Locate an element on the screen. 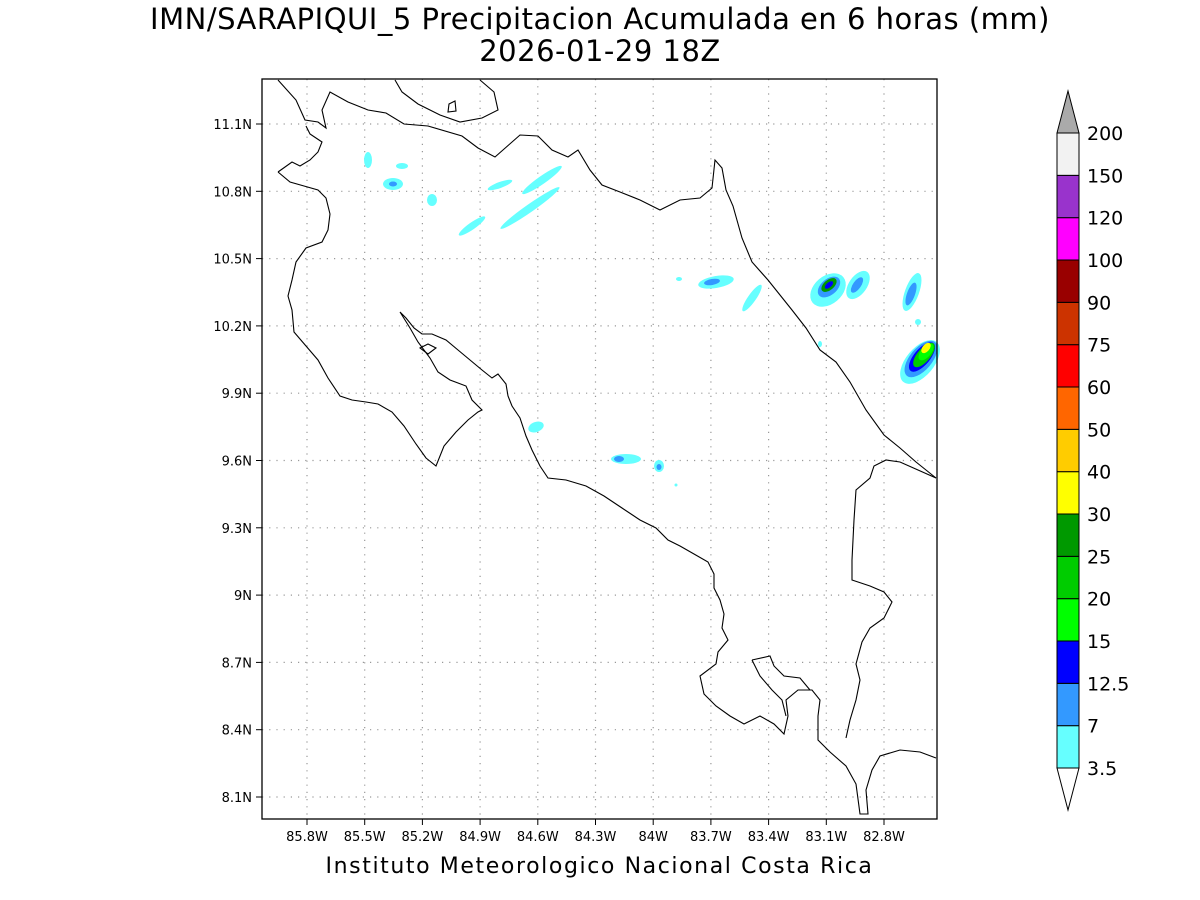 The width and height of the screenshot is (1200, 900). lon-tick-label: 85.2W is located at coordinates (422, 837).